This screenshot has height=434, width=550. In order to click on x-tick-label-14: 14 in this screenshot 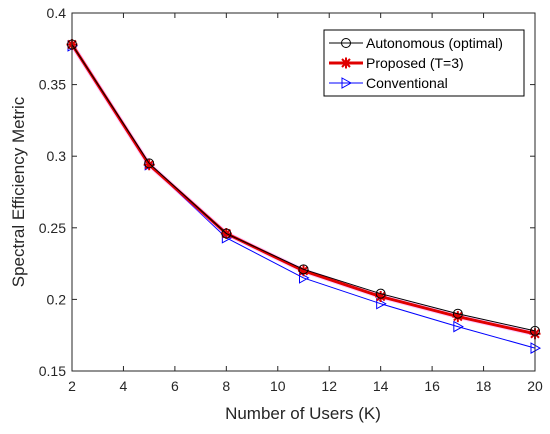, I will do `click(381, 386)`.